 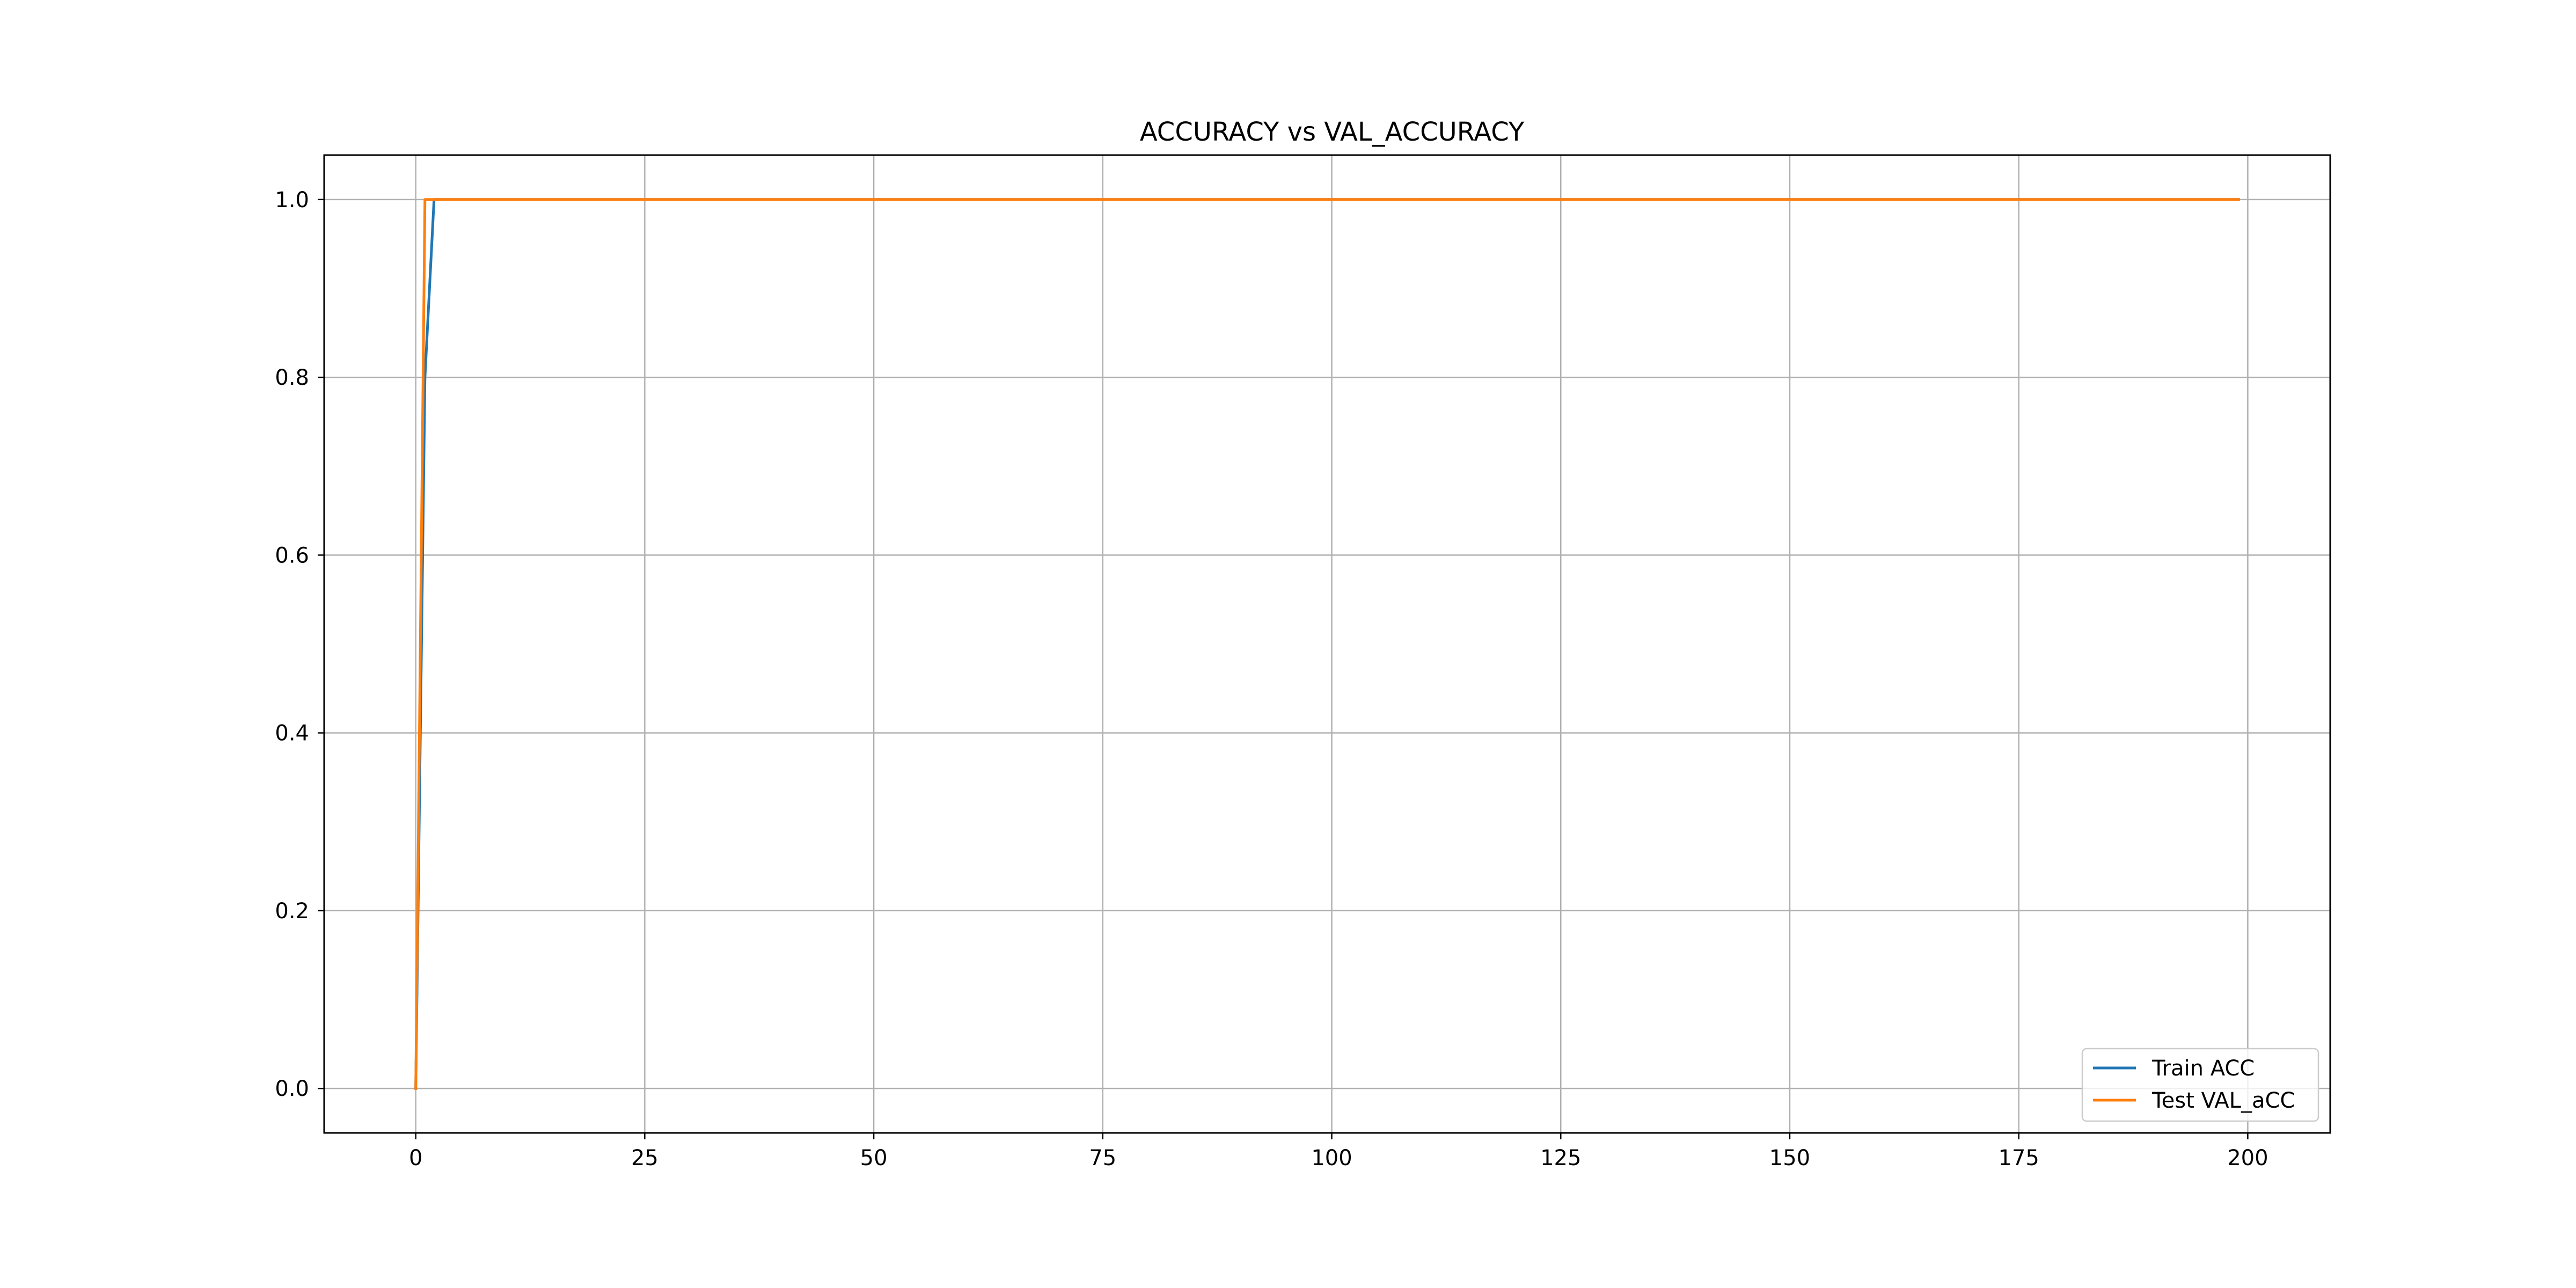 What do you see at coordinates (292, 733) in the screenshot?
I see `y-tick-label: 0.4` at bounding box center [292, 733].